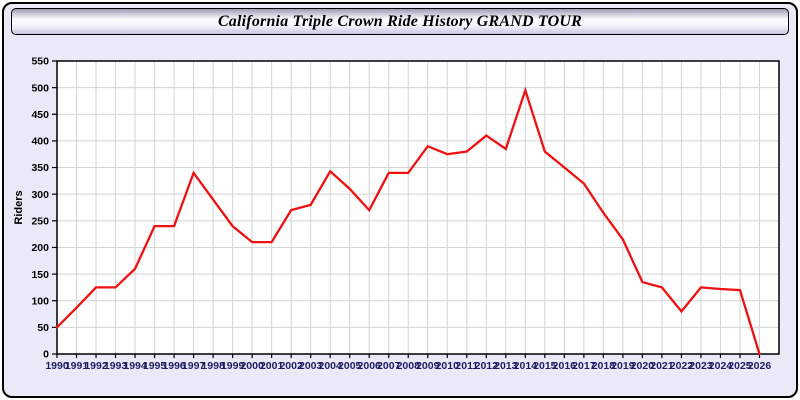 This screenshot has height=400, width=800. What do you see at coordinates (40, 195) in the screenshot?
I see `y-tick-label: 300` at bounding box center [40, 195].